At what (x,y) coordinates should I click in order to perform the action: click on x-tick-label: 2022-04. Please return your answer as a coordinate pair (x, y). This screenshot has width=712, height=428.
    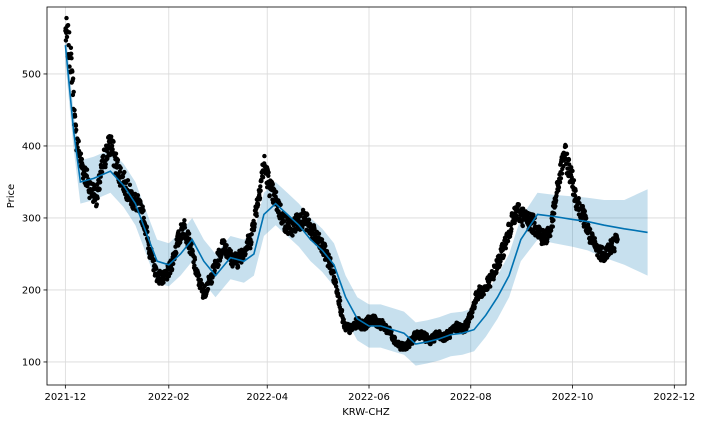
    Looking at the image, I should click on (267, 397).